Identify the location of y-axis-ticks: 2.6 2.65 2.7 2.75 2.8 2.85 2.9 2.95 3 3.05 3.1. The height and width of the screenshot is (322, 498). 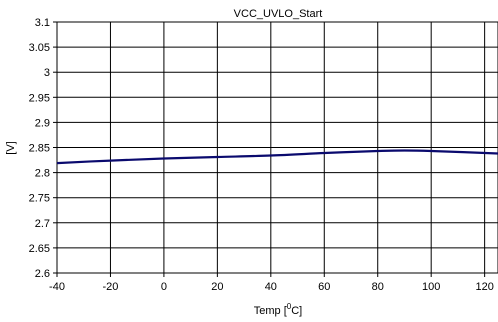
(43, 148).